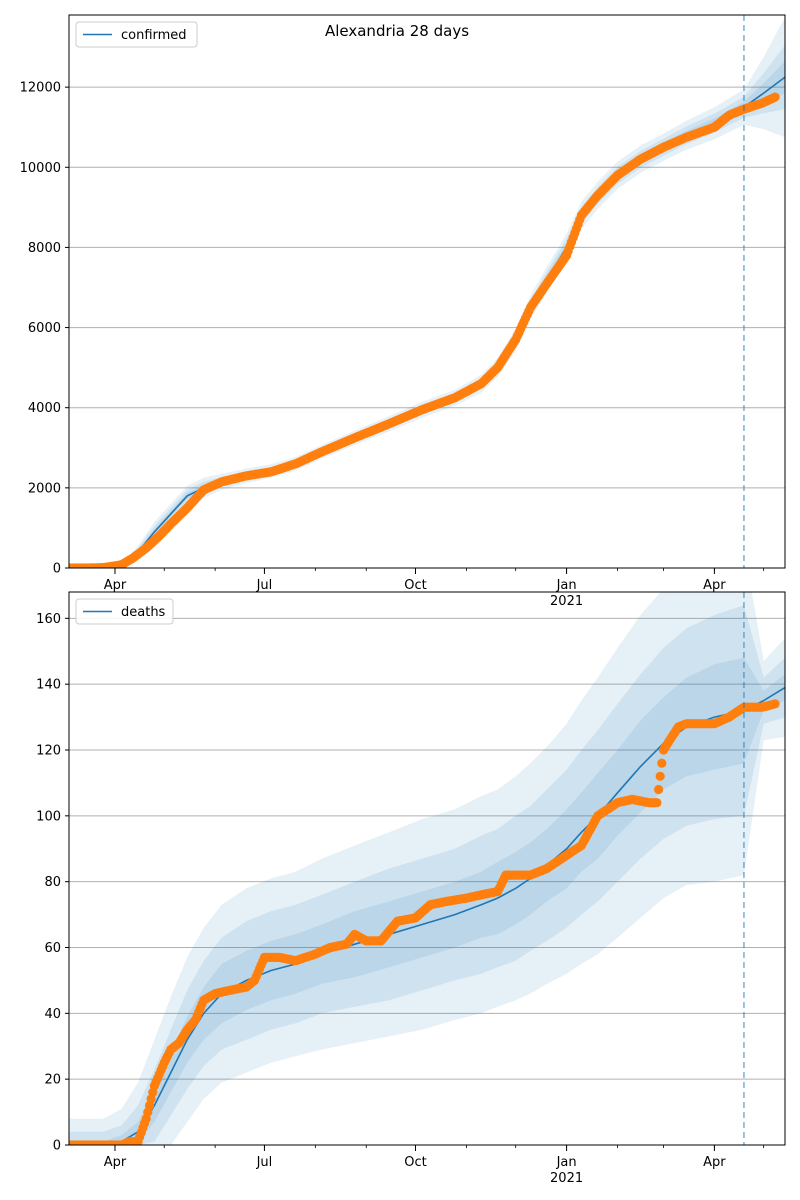 This screenshot has height=1200, width=800. I want to click on y-tick-label: 20, so click(52, 1080).